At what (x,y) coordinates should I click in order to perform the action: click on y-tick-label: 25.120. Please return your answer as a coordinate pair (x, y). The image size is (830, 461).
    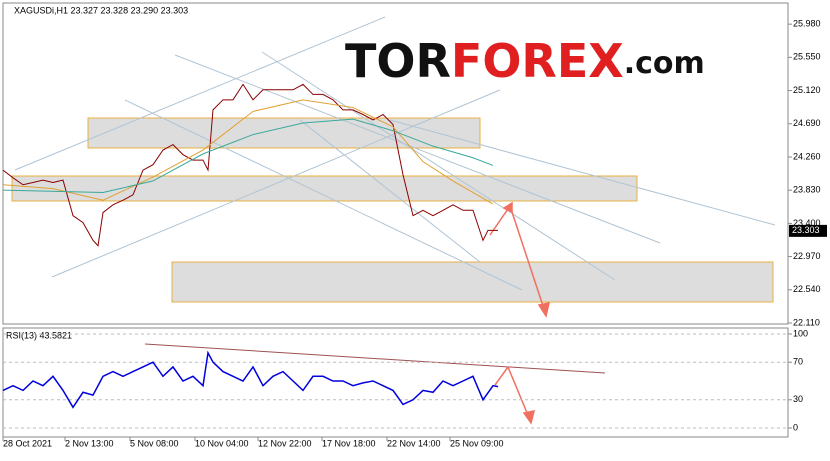
    Looking at the image, I should click on (807, 90).